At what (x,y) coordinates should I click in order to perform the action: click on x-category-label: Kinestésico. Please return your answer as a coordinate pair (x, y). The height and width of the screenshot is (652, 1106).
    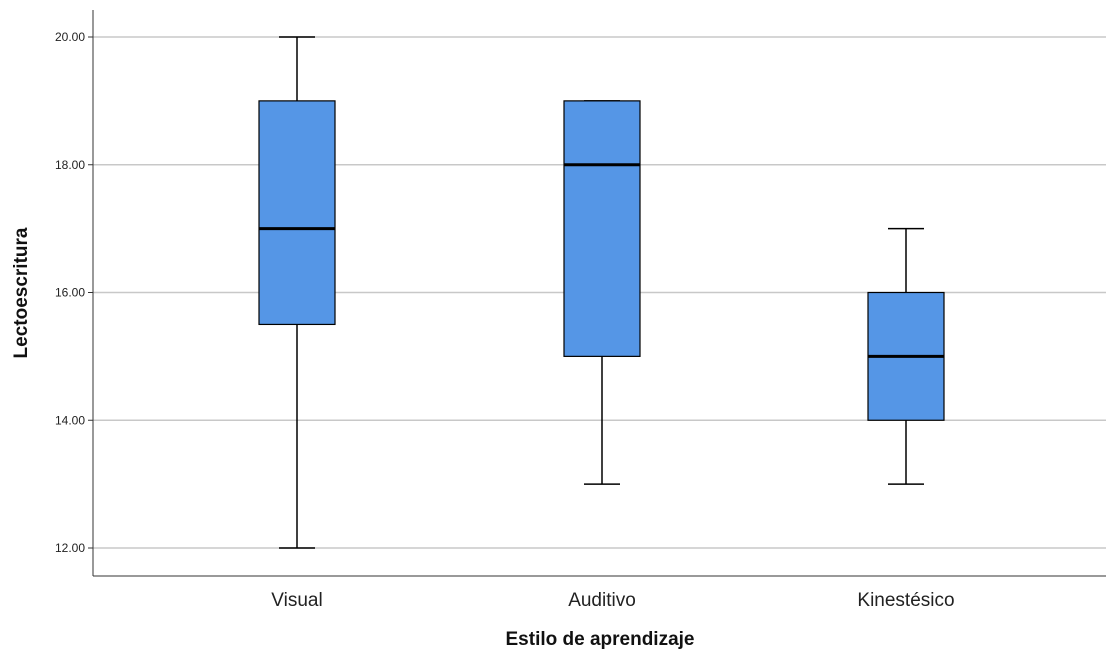
    Looking at the image, I should click on (905, 600).